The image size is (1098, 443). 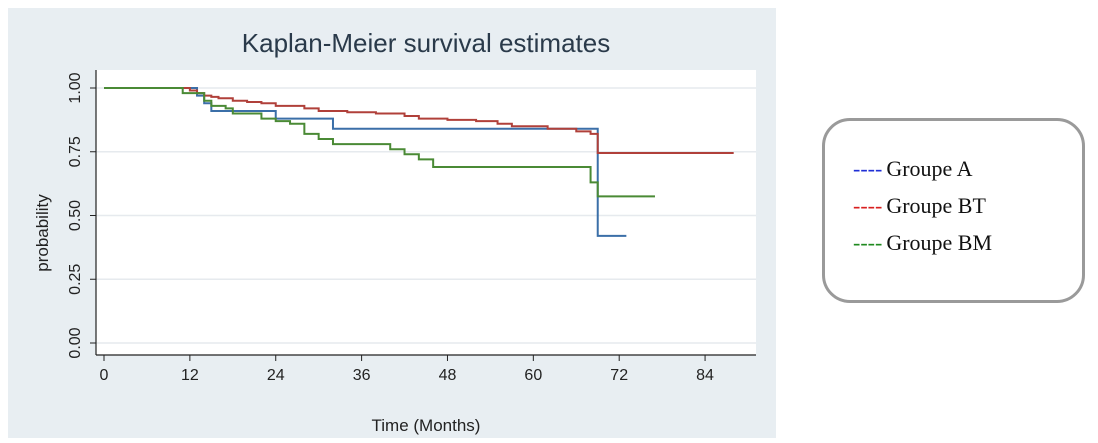 I want to click on x-tick-label: 36, so click(x=362, y=375).